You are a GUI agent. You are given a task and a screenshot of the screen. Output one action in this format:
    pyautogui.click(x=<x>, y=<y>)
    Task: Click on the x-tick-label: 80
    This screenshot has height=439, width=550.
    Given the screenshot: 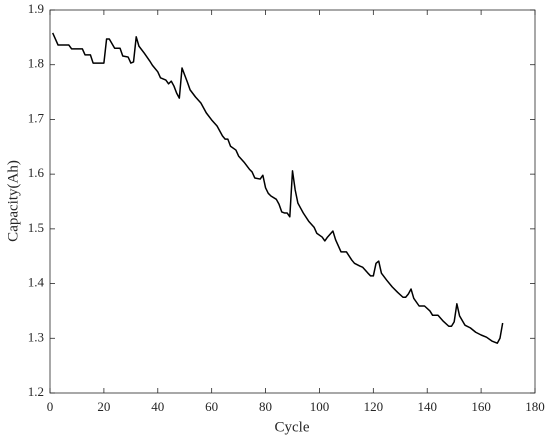 What is the action you would take?
    pyautogui.click(x=265, y=406)
    